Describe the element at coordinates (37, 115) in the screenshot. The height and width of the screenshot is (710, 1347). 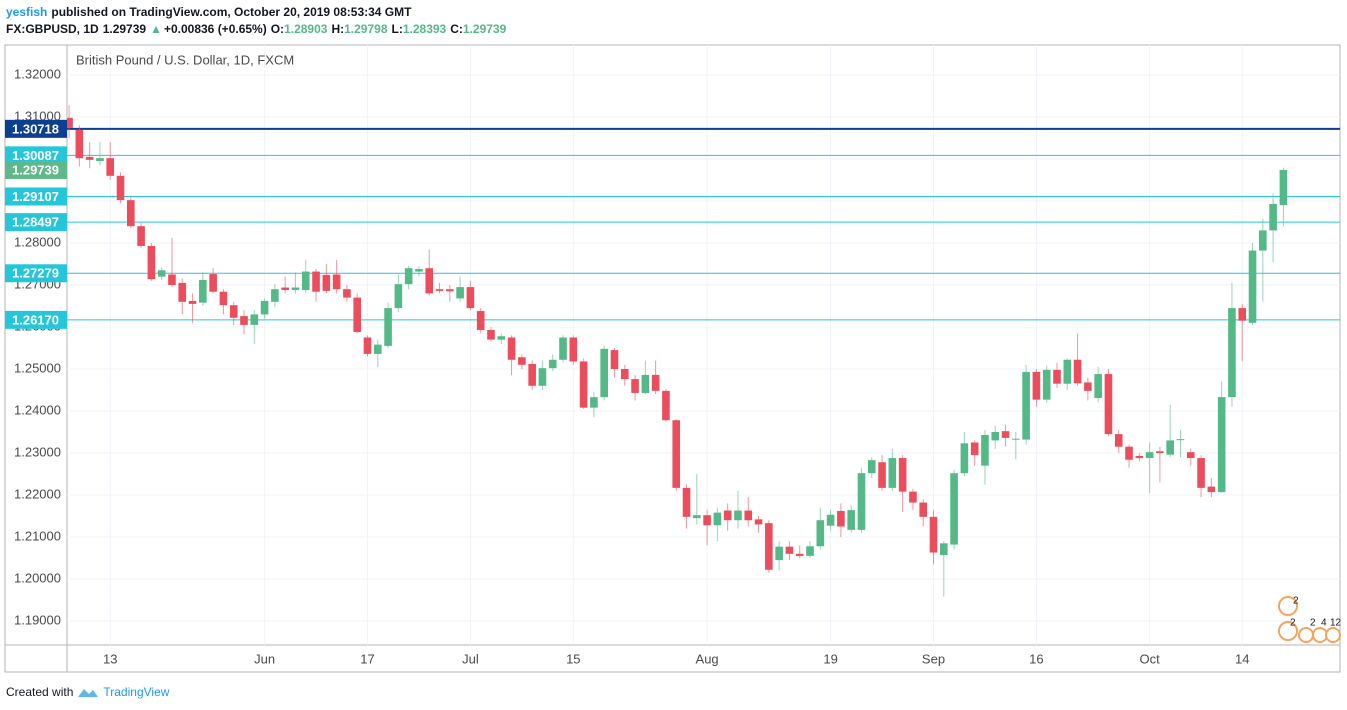
I see `y-tick-label: 1.31000` at that location.